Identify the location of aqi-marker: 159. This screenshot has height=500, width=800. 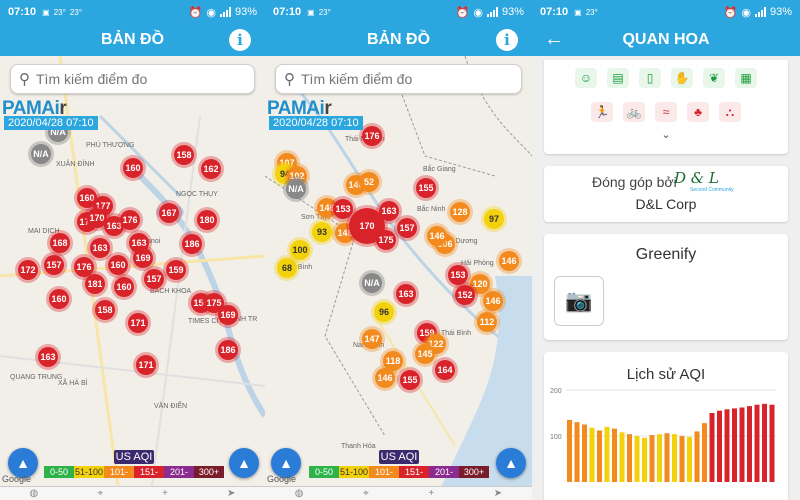
(176, 270).